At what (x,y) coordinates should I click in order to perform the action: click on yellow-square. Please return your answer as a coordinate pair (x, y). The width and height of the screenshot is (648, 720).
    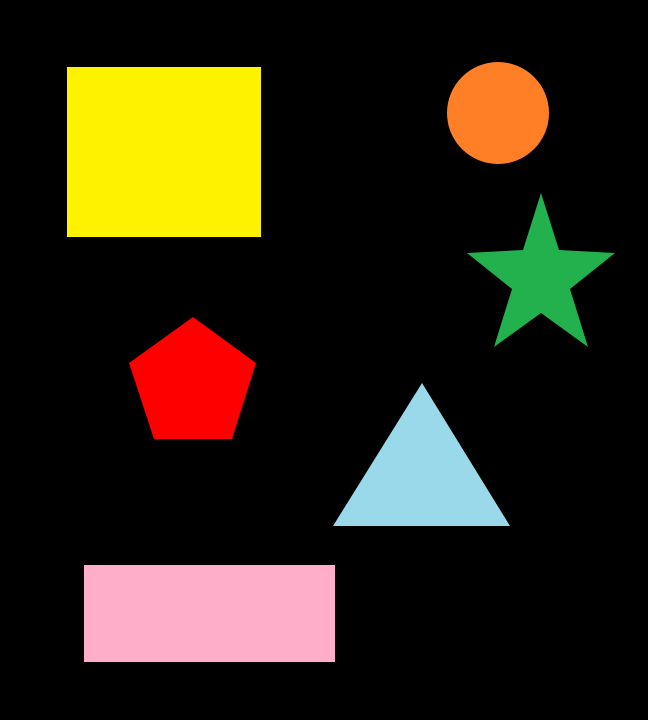
    Looking at the image, I should click on (164, 152).